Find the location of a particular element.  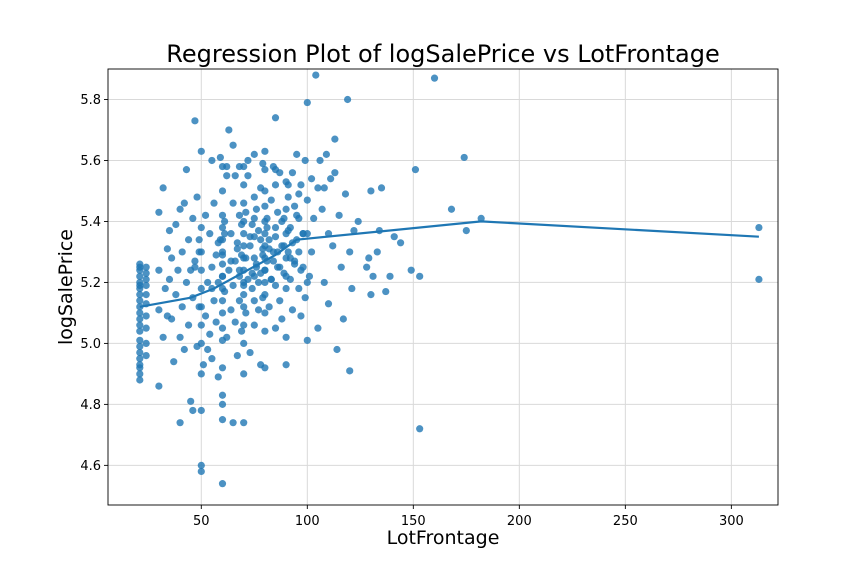

y-axis-label: logSalePrice is located at coordinates (66, 287).